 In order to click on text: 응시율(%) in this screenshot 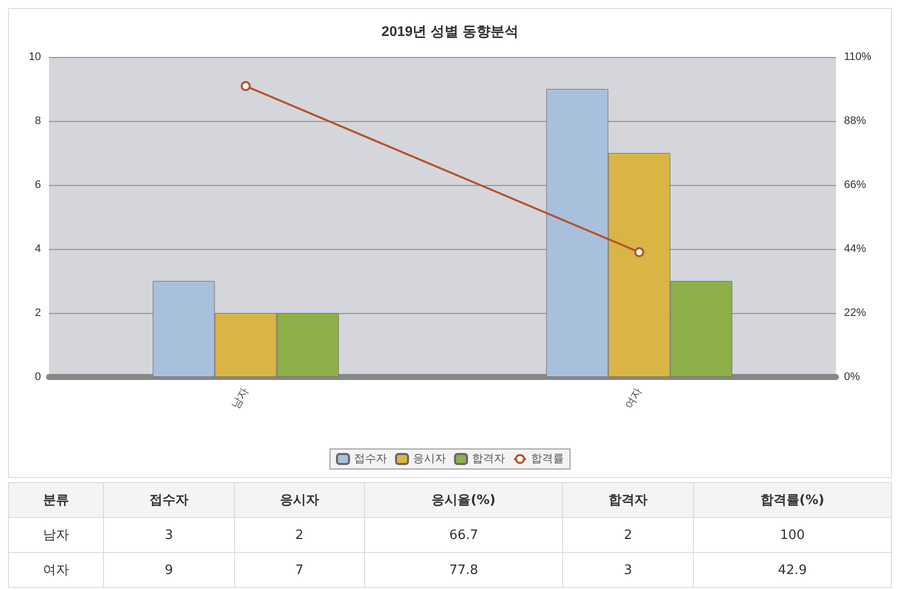, I will do `click(463, 500)`.